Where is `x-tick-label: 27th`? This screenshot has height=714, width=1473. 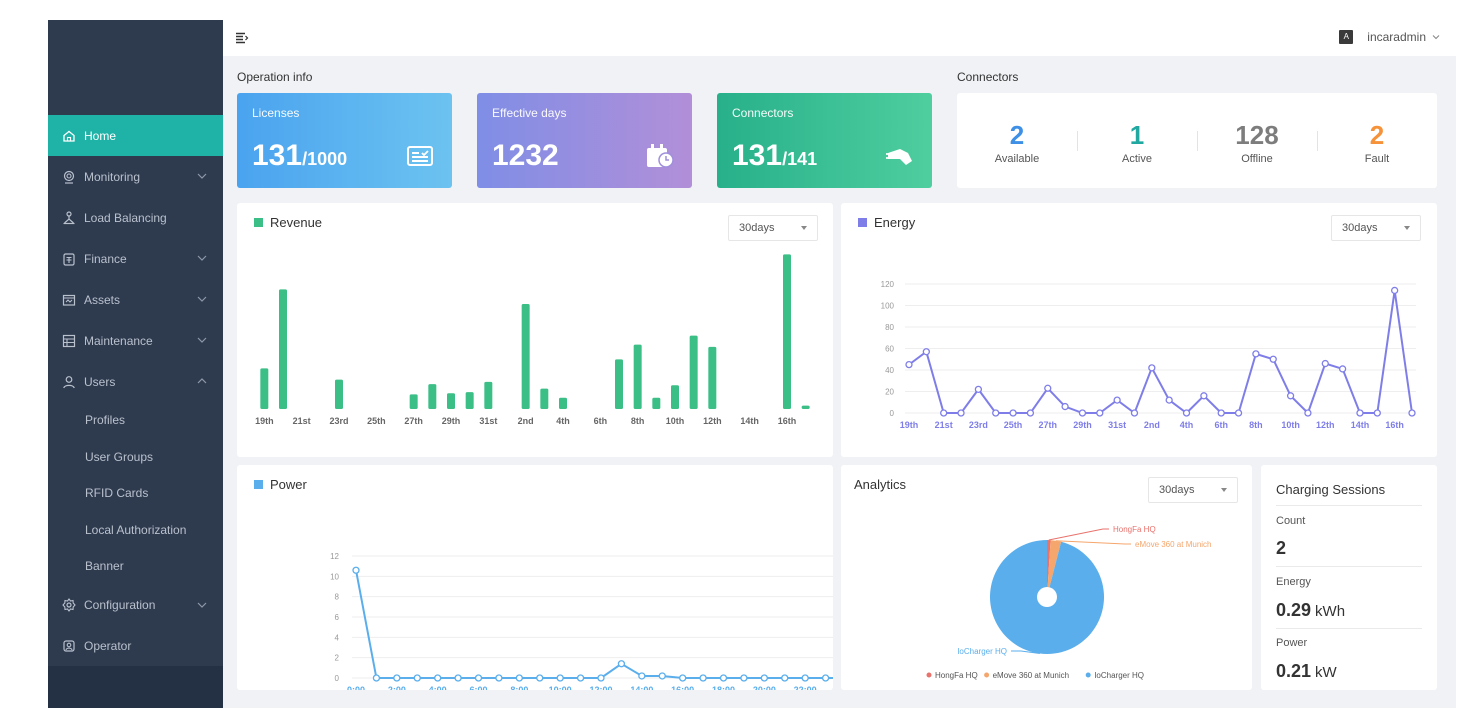
x-tick-label: 27th is located at coordinates (1048, 425).